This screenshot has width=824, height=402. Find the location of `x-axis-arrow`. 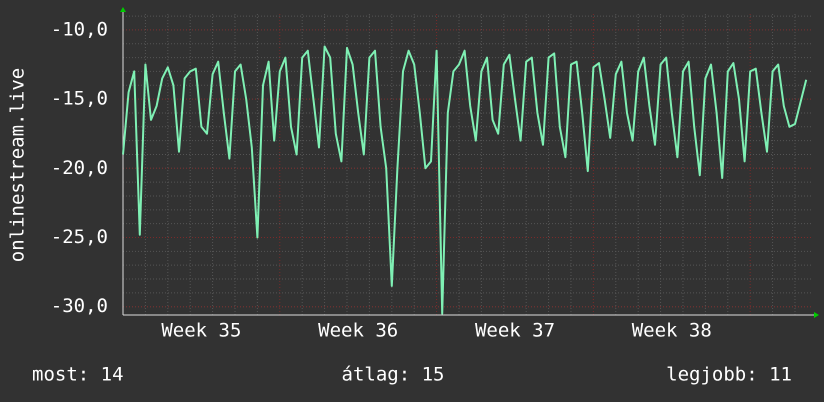

x-axis-arrow is located at coordinates (816, 315).